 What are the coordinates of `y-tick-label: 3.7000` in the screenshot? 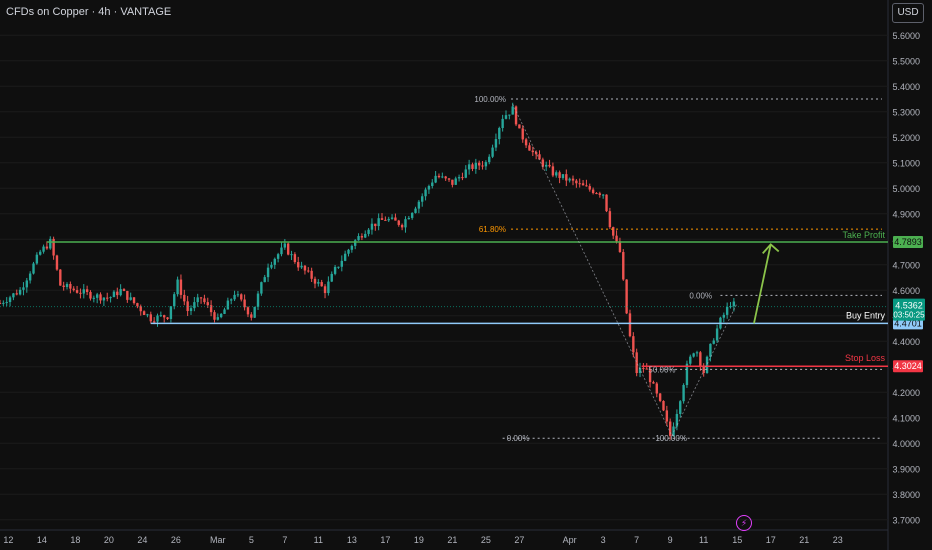 It's located at (906, 520).